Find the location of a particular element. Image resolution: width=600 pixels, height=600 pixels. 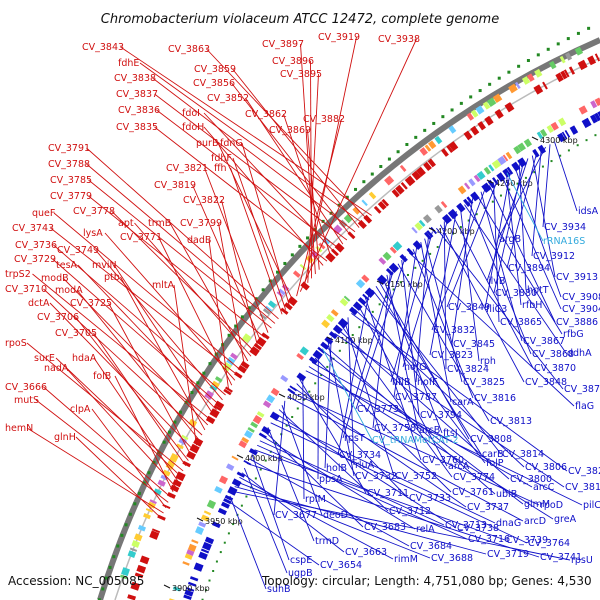

gene-label-reverse: pilC is located at coordinates (591, 505).